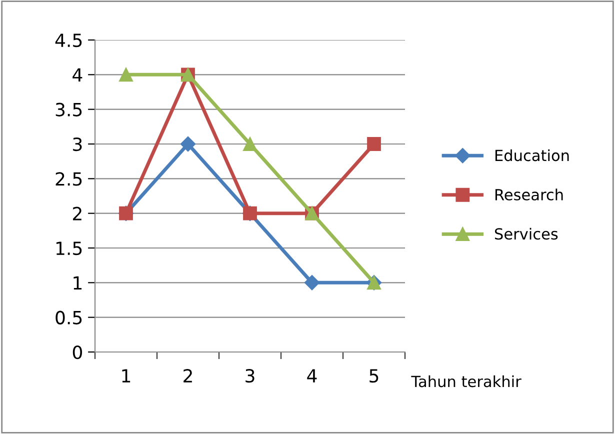 This screenshot has width=615, height=434. I want to click on y-tick-label: 1, so click(78, 283).